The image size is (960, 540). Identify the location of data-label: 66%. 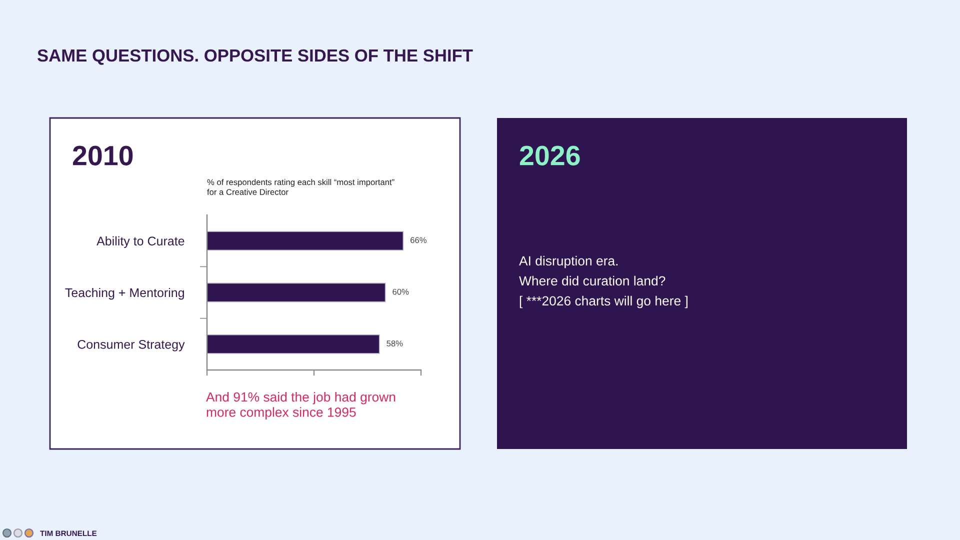
(418, 240).